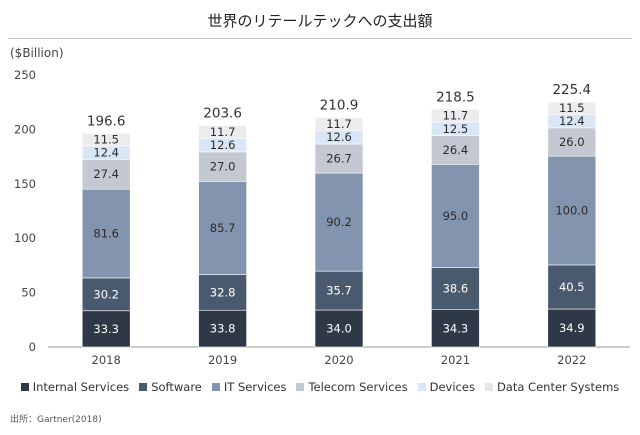  Describe the element at coordinates (455, 360) in the screenshot. I see `x-tick-label: 2021` at that location.